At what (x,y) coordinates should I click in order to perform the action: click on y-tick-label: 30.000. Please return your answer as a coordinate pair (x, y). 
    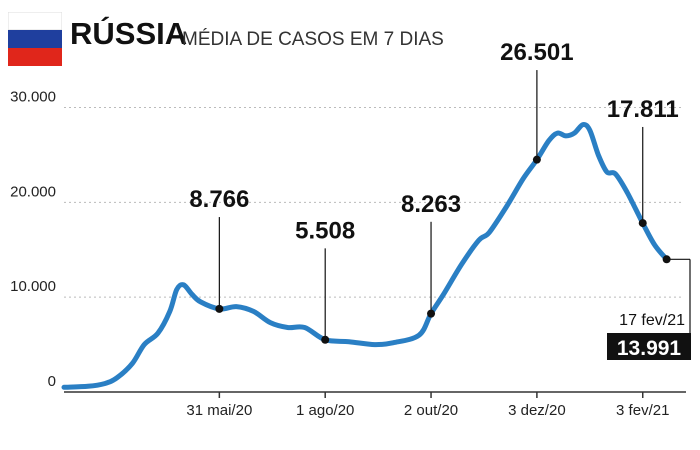
    Looking at the image, I should click on (33, 96).